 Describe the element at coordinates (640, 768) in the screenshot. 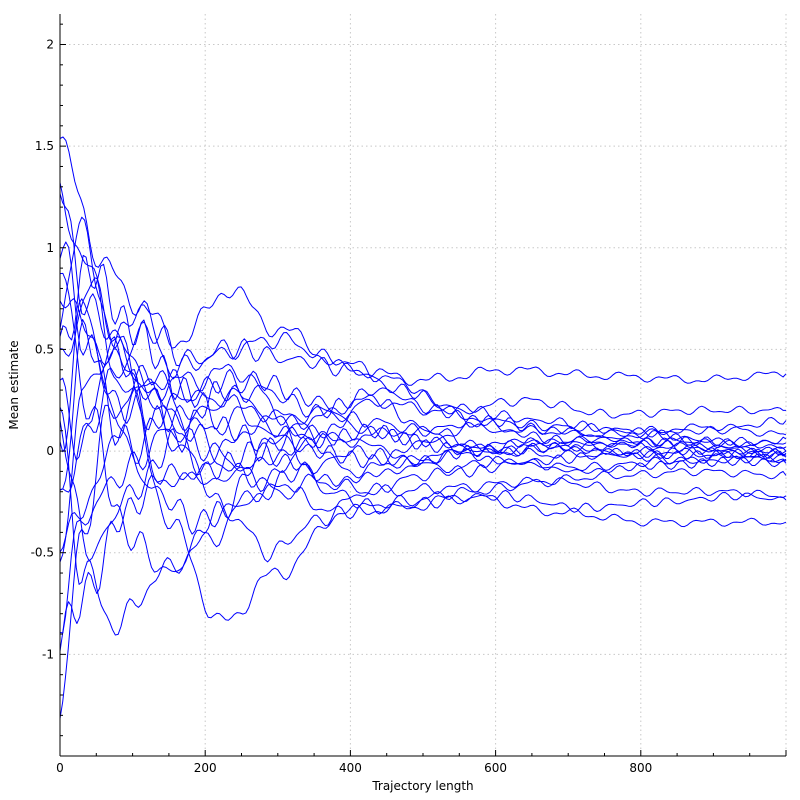

I see `x-tick-label: 800` at that location.